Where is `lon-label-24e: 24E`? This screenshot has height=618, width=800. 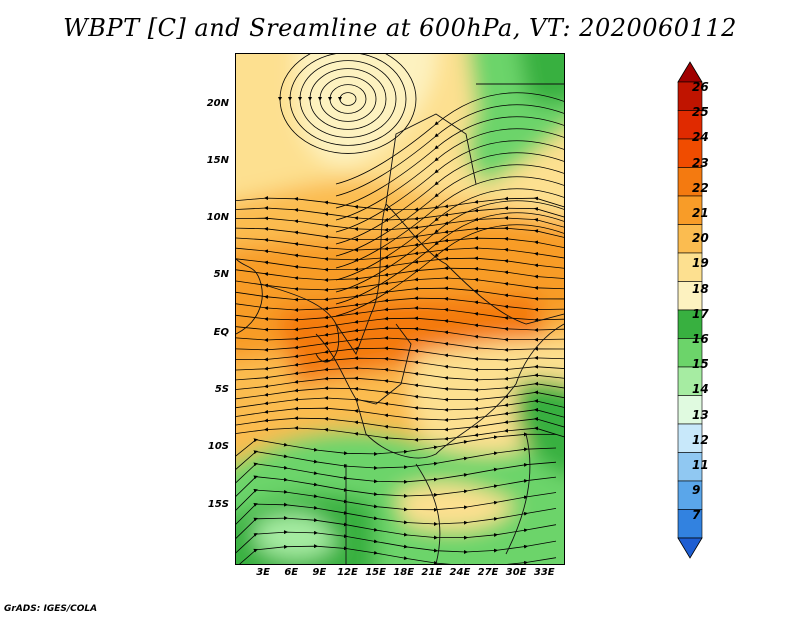 lon-label-24e: 24E is located at coordinates (460, 572).